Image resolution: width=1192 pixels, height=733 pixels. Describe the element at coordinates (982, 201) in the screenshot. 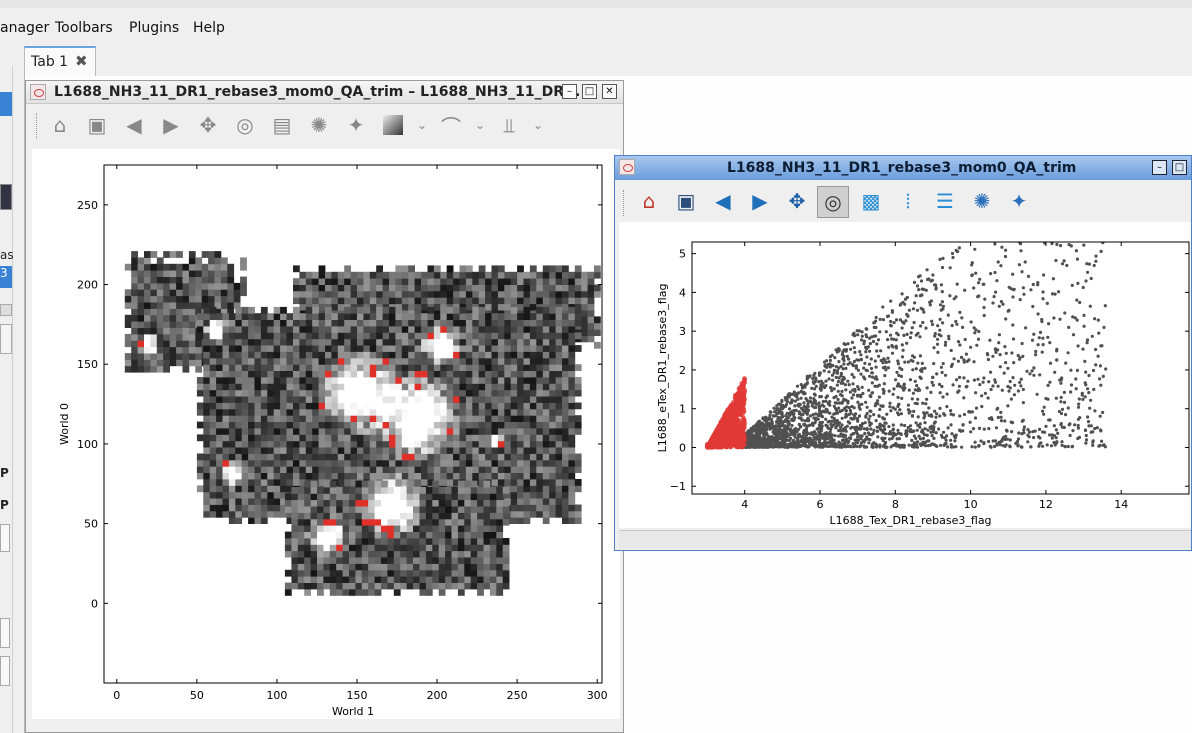

I see `circle-select-icon: ✺` at that location.